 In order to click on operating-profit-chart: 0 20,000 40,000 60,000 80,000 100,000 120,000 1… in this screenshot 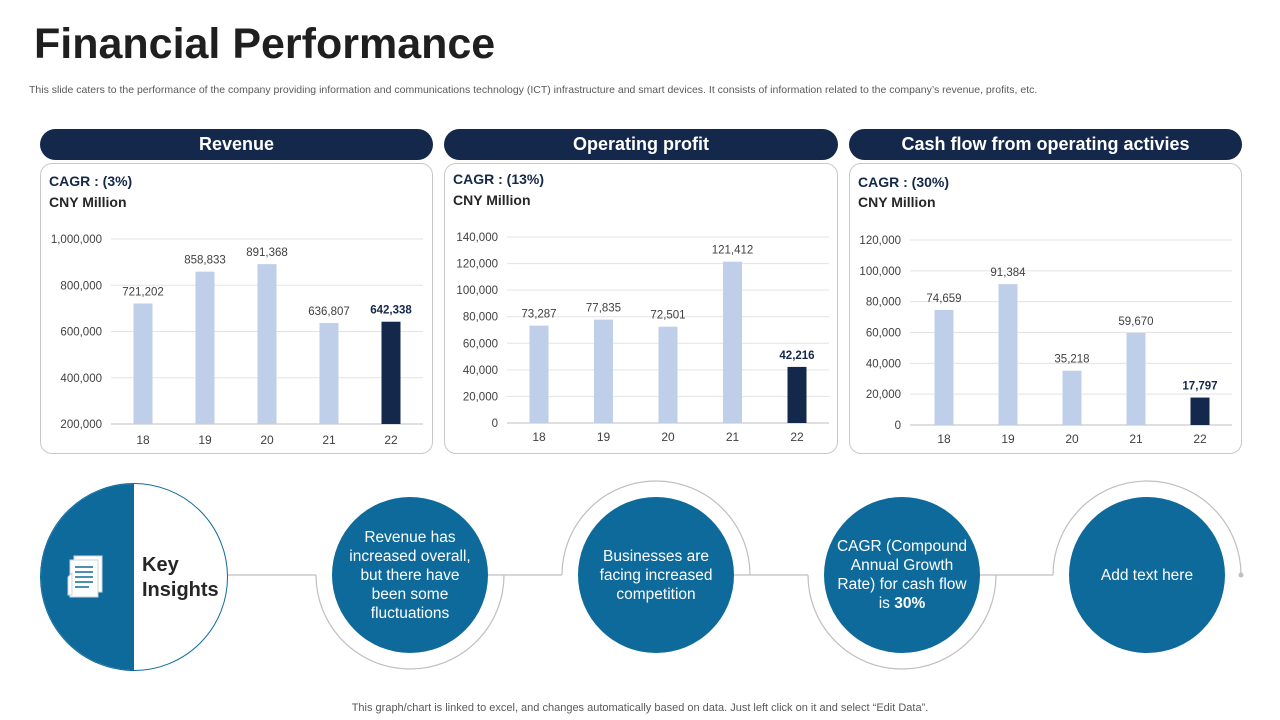, I will do `click(642, 338)`.